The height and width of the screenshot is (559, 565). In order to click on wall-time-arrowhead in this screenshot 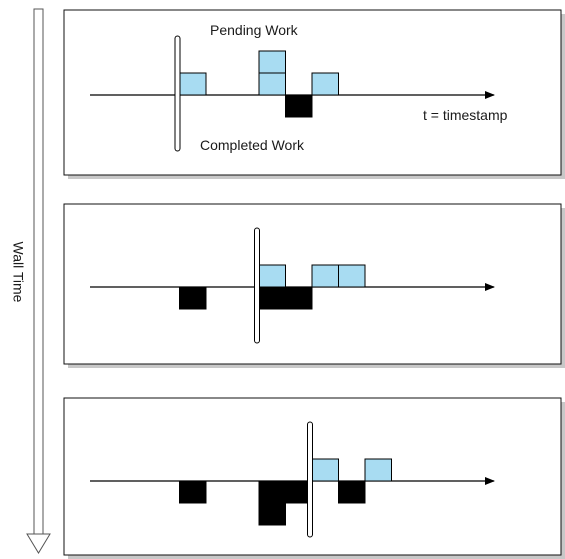, I will do `click(38, 543)`.